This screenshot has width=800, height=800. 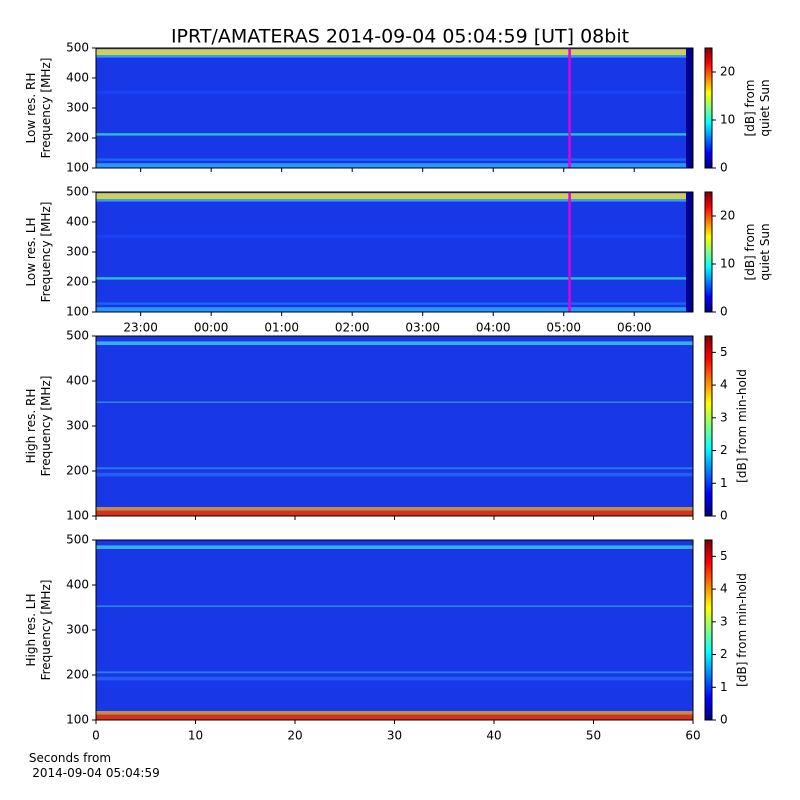 I want to click on y-axis-label: High res. LHFrequency [MHz], so click(x=38, y=630).